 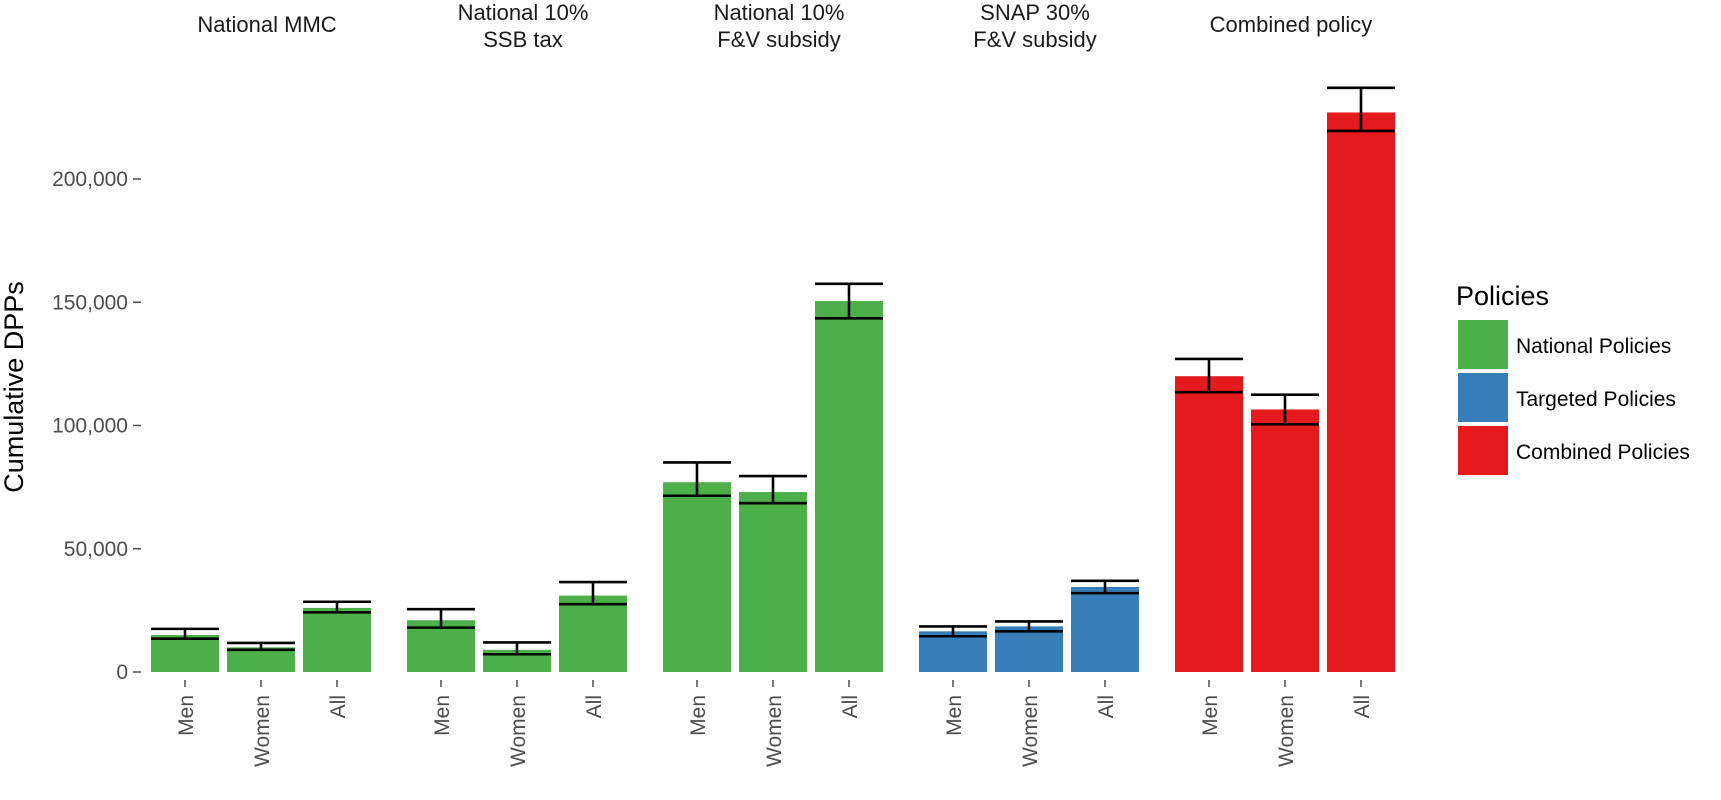 What do you see at coordinates (90, 426) in the screenshot?
I see `y-tick-label: 100,000` at bounding box center [90, 426].